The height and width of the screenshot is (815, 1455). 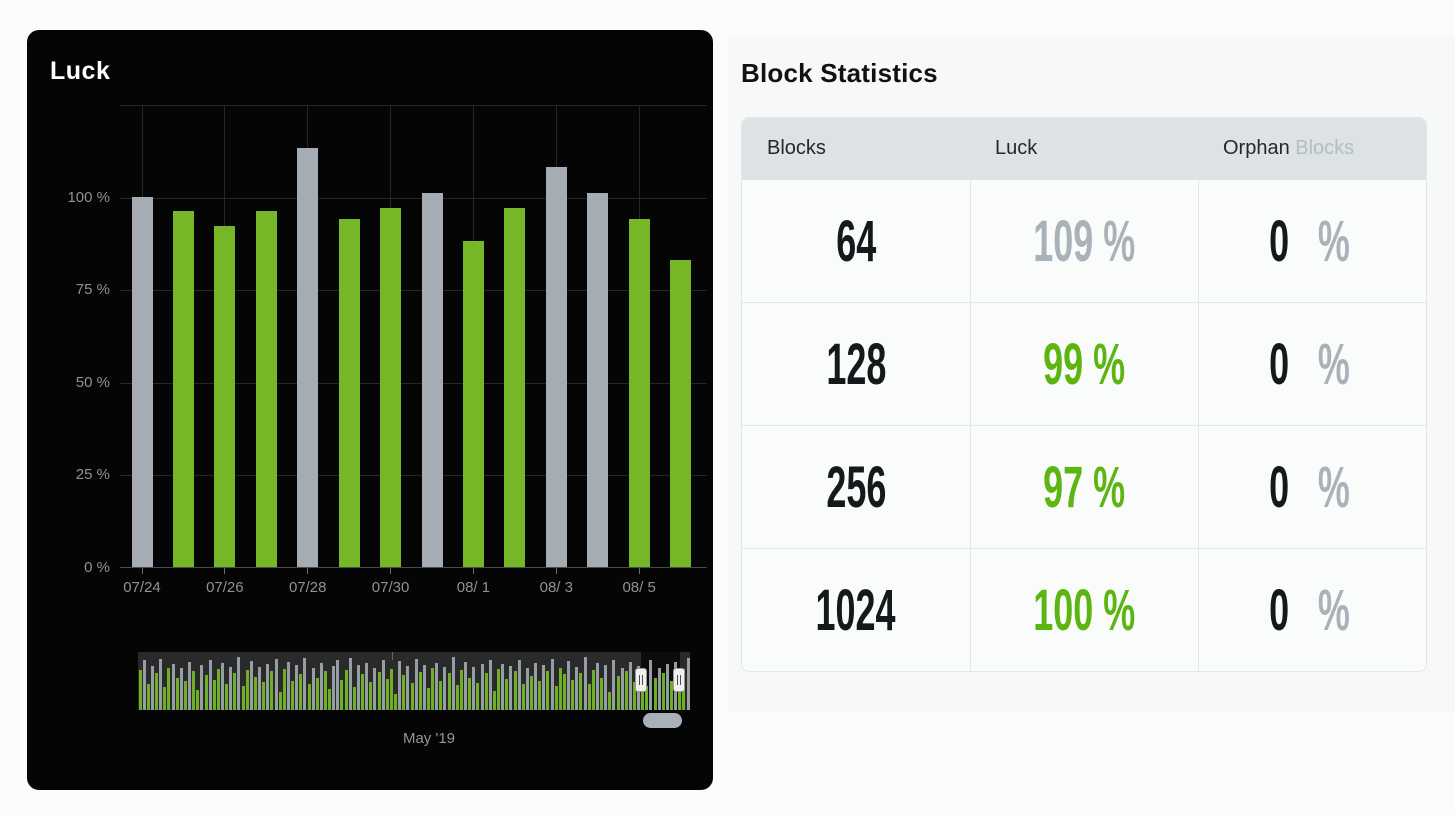 What do you see at coordinates (679, 680) in the screenshot?
I see `navigator-right-handle` at bounding box center [679, 680].